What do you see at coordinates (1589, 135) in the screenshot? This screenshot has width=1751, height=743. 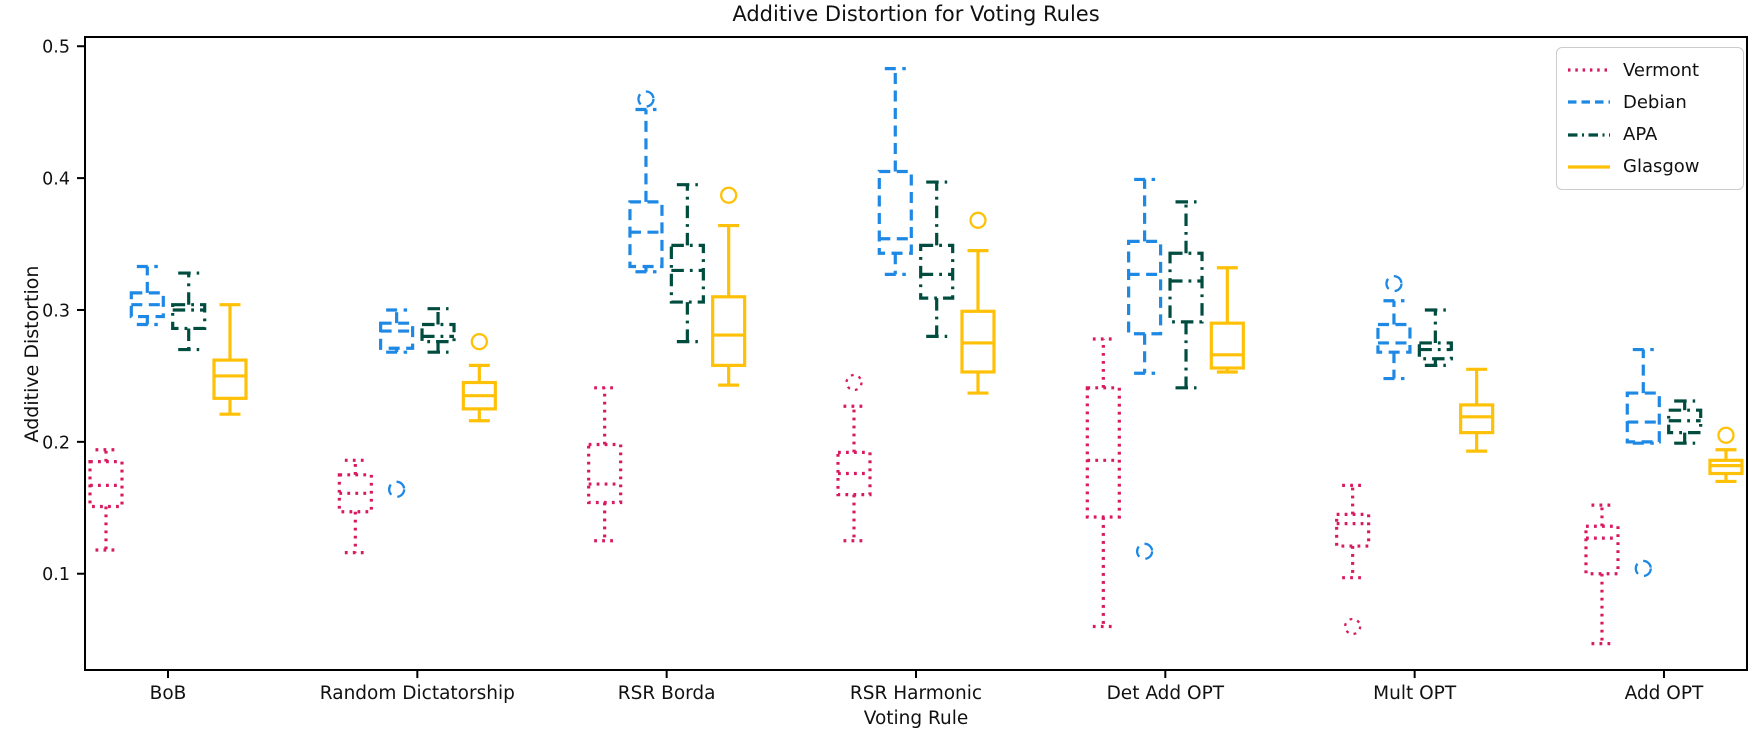 I see `apa-line-sample-icon` at bounding box center [1589, 135].